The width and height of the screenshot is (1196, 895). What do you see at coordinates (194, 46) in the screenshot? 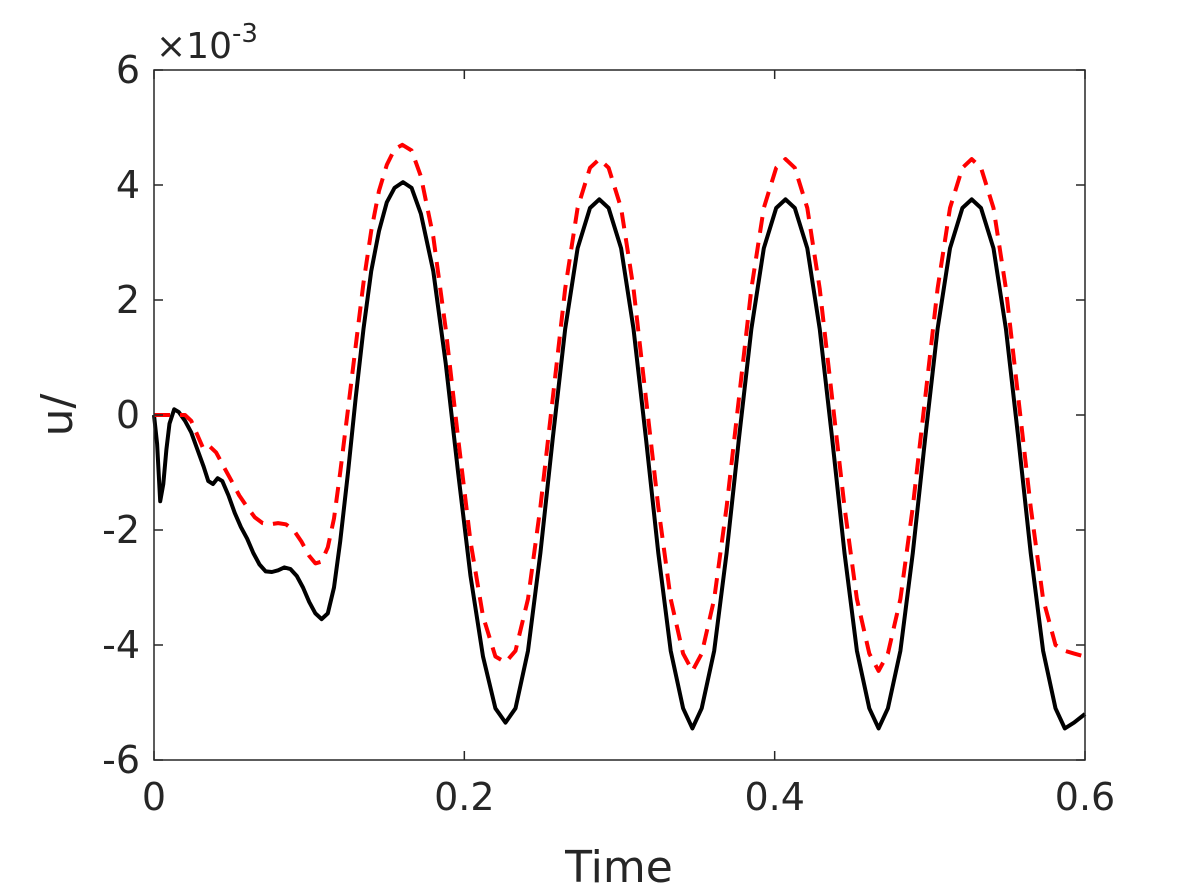
I see `y-multiplier-base: ×10` at bounding box center [194, 46].